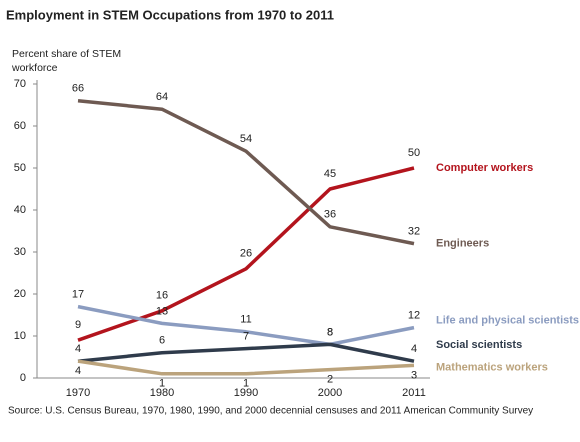 The width and height of the screenshot is (580, 442). I want to click on data-label: 3, so click(414, 375).